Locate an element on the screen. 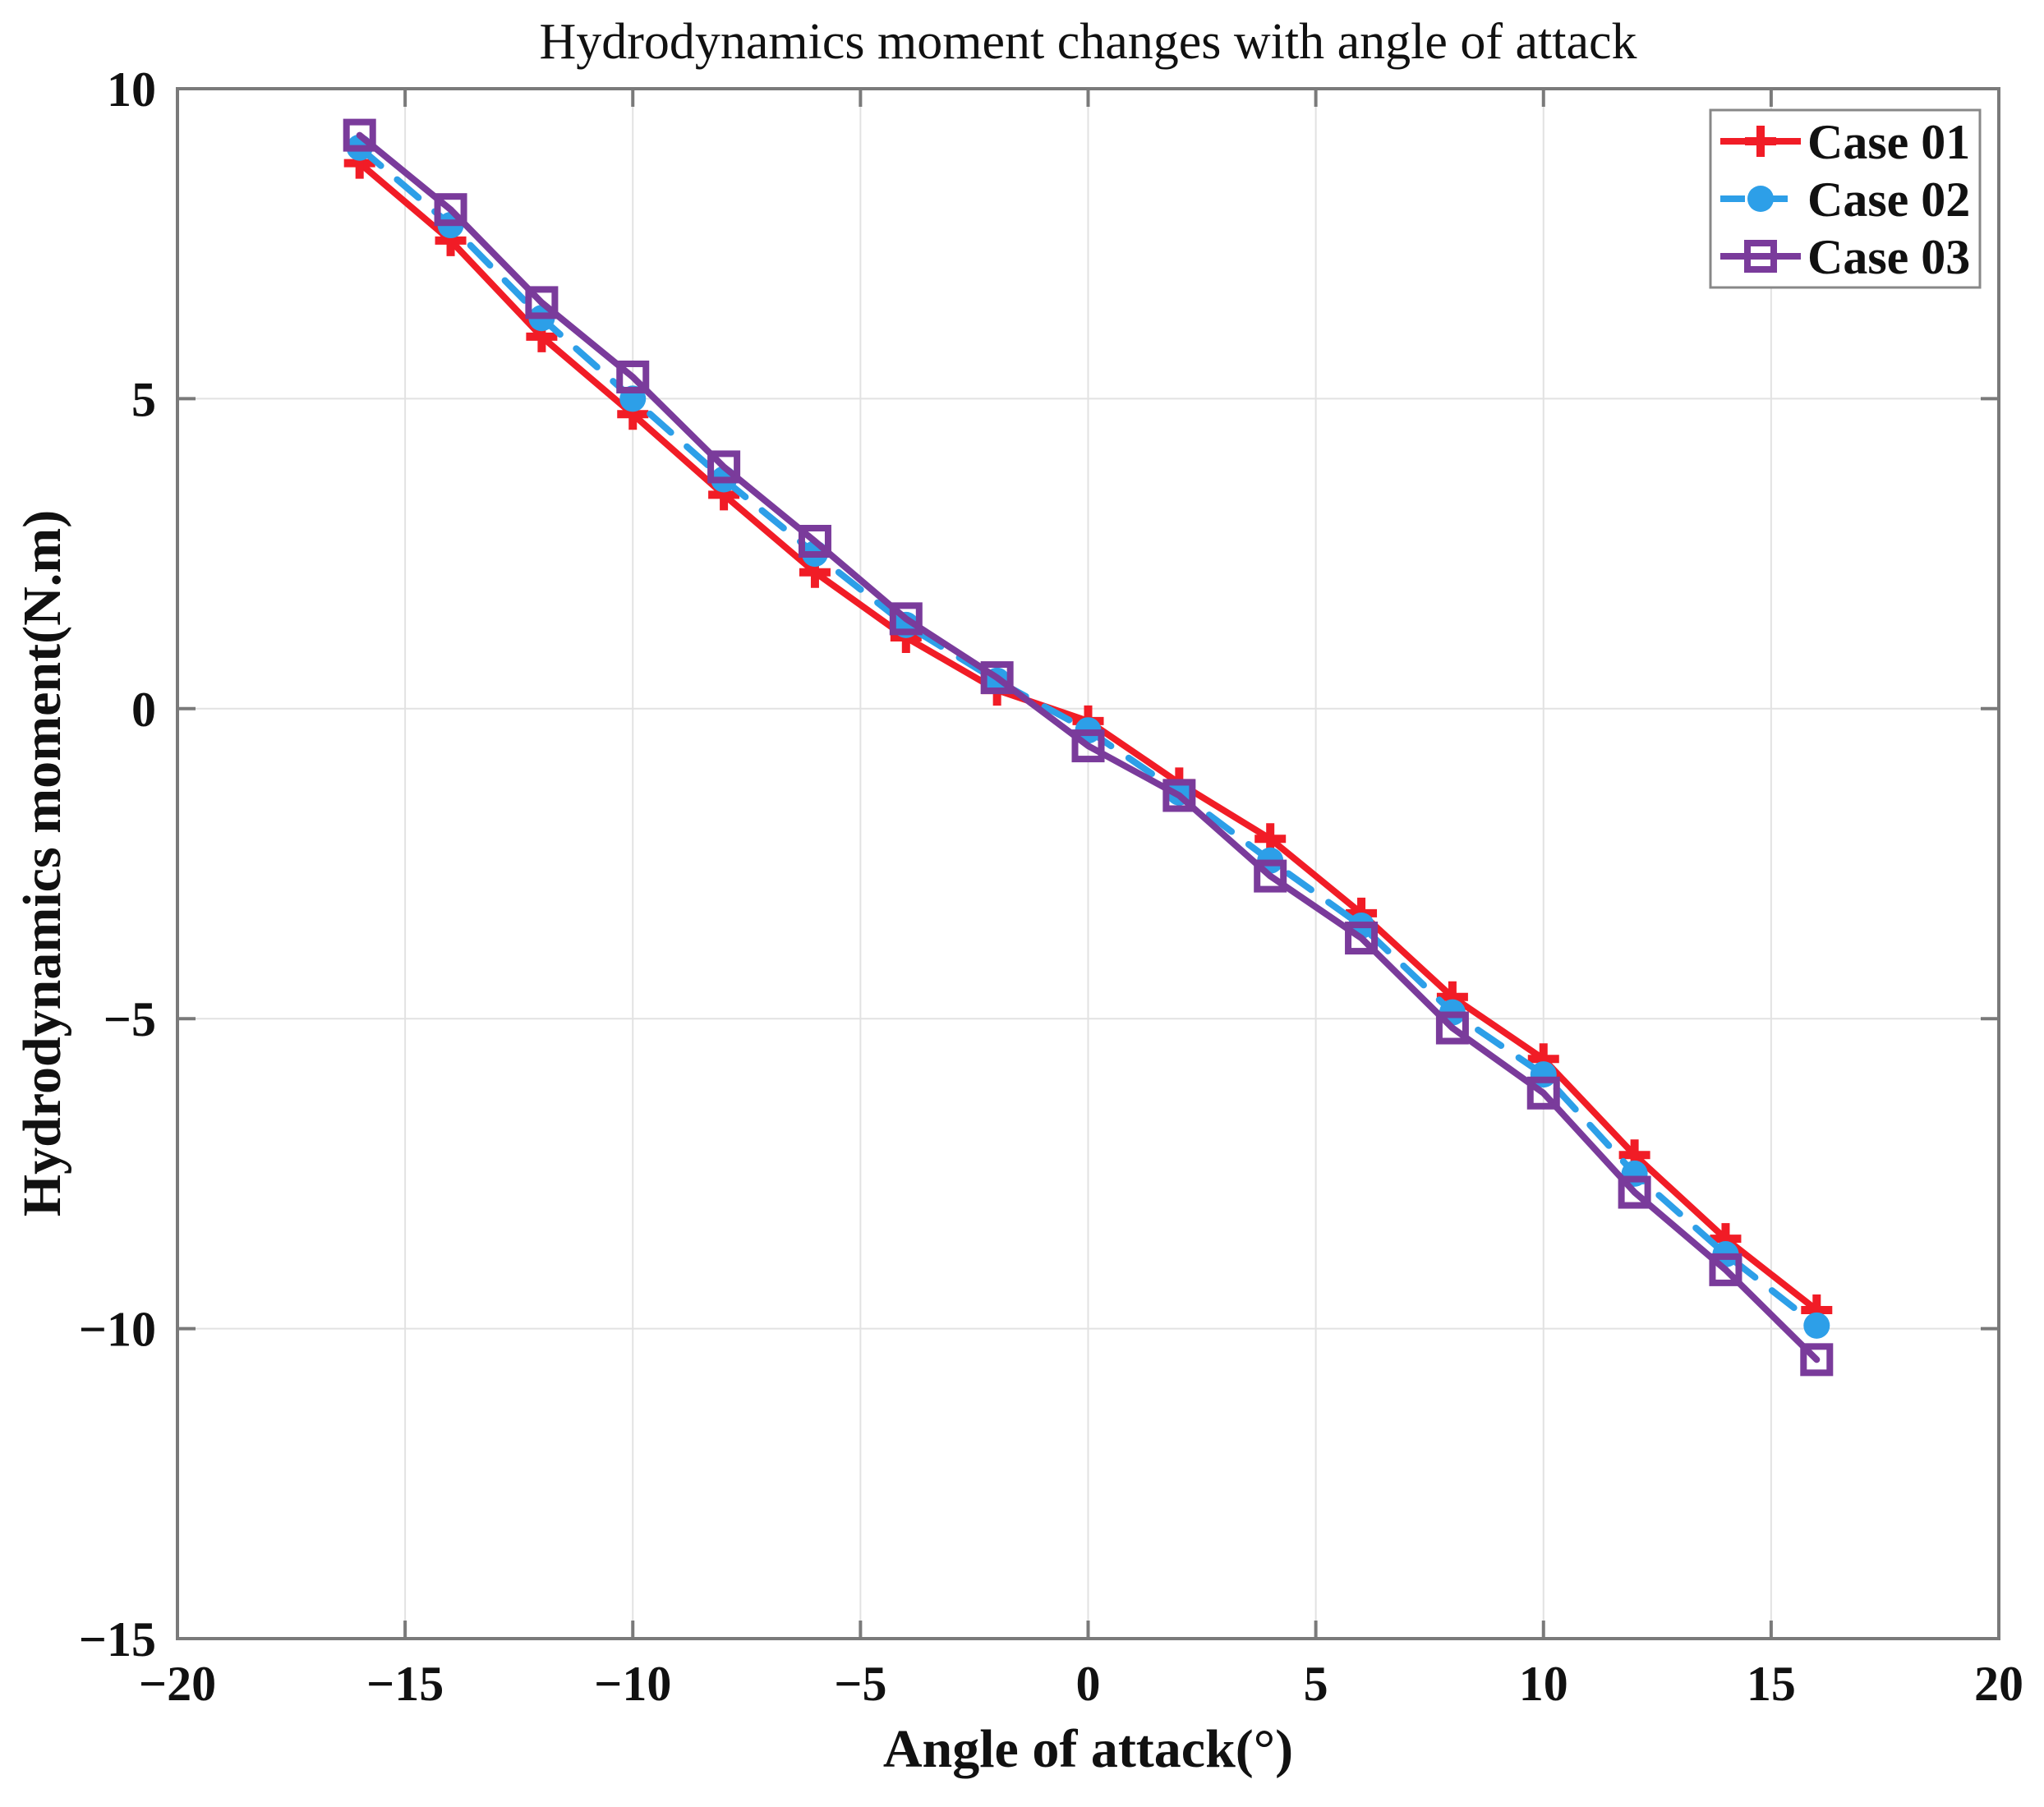 The height and width of the screenshot is (1807, 2044). x-tick-label: 20 is located at coordinates (1999, 1684).